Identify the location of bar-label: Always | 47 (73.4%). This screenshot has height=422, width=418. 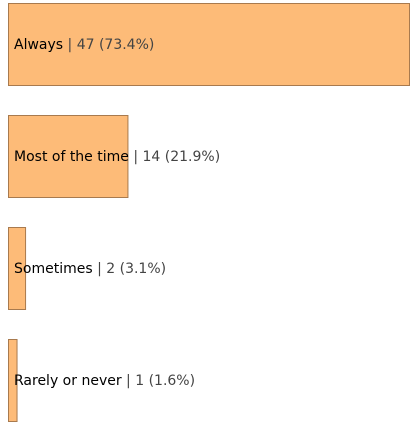
(84, 45).